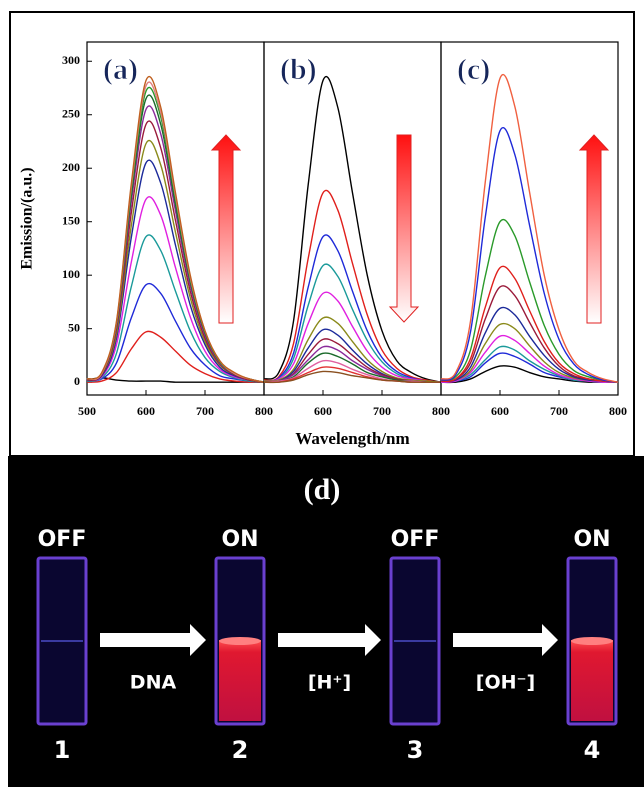 This screenshot has width=644, height=787. What do you see at coordinates (404, 228) in the screenshot?
I see `arrow-down` at bounding box center [404, 228].